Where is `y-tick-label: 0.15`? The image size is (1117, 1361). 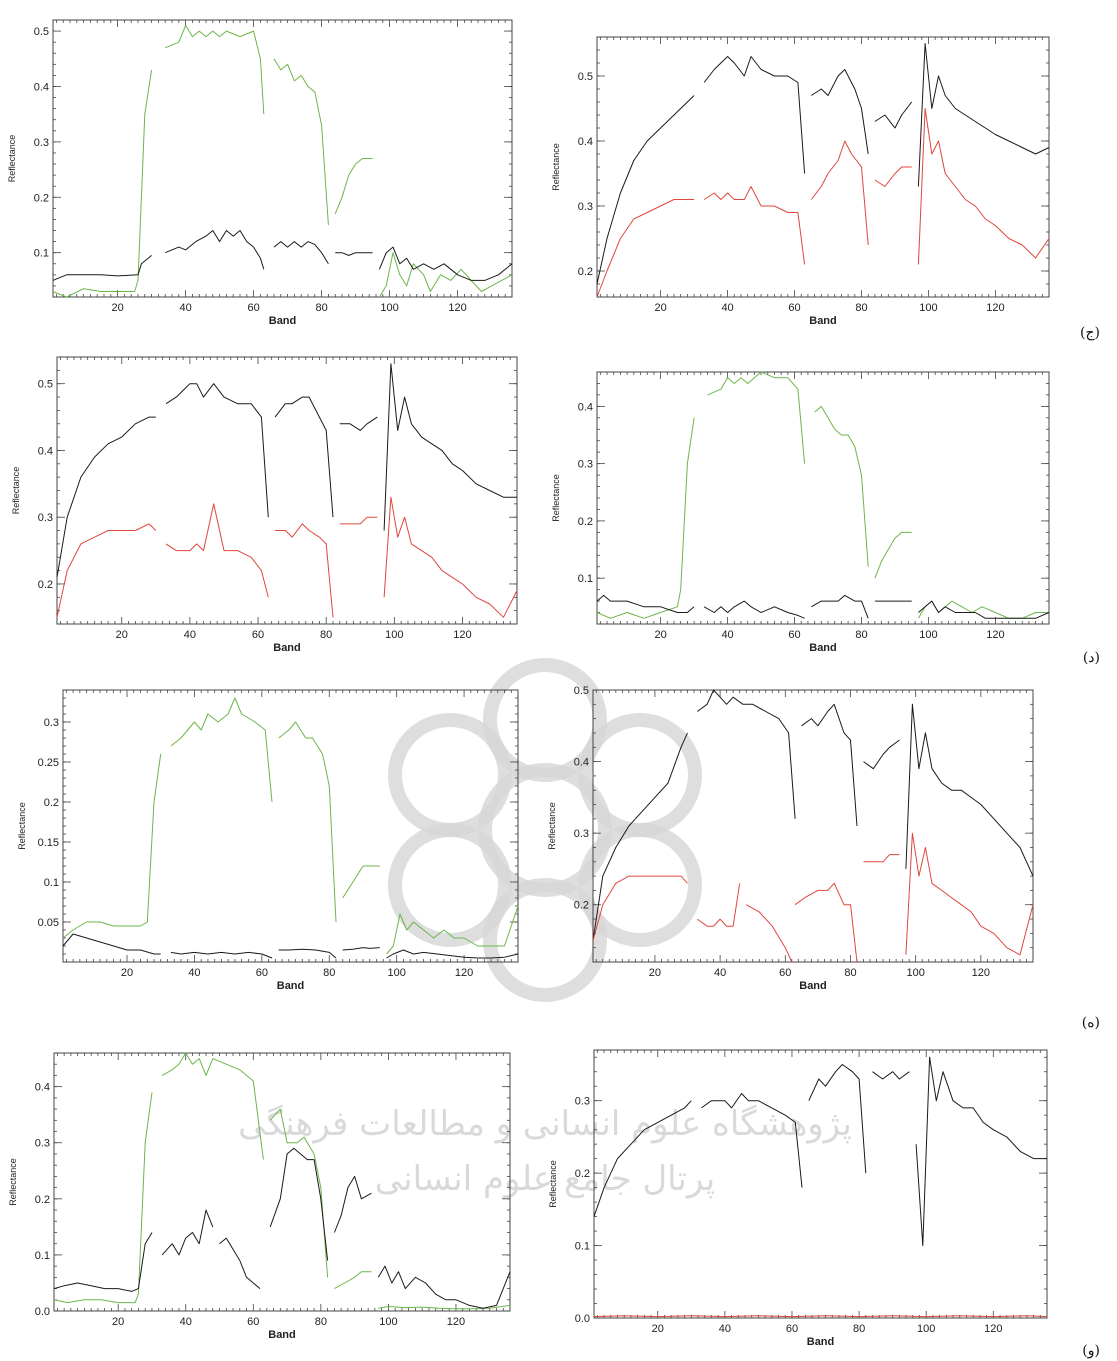
y-tick-label: 0.15 is located at coordinates (48, 843).